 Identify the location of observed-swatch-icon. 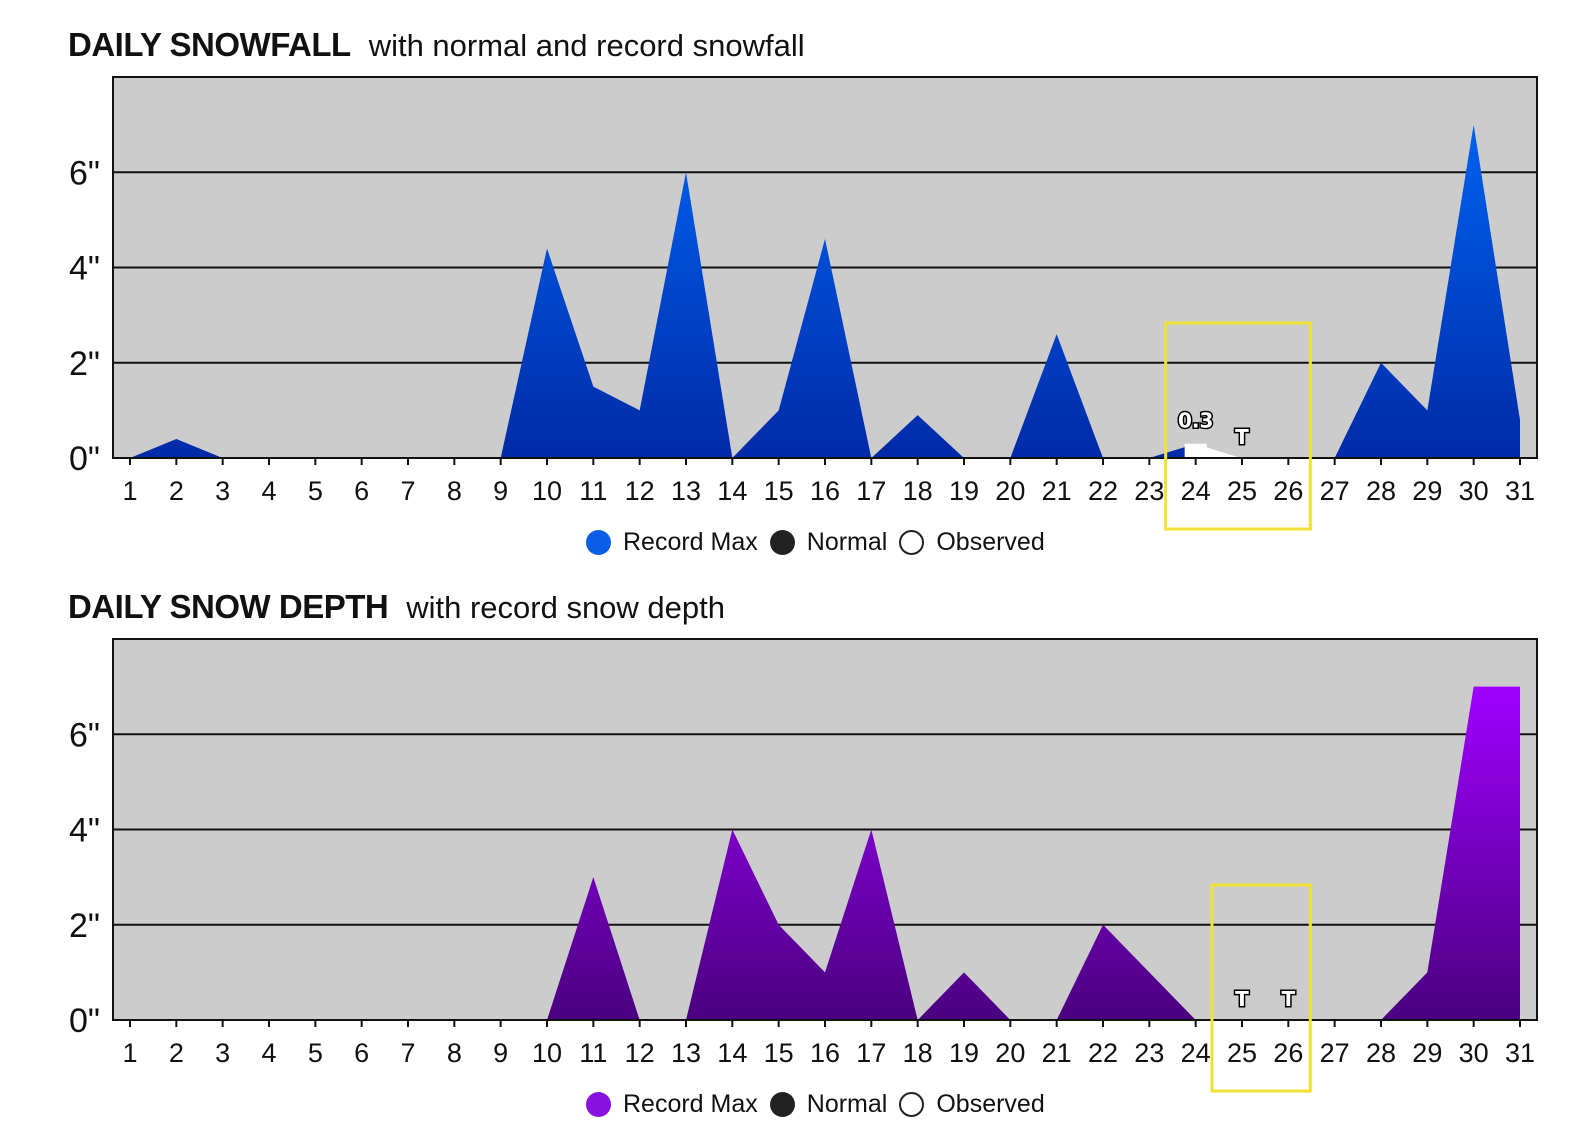
(912, 1104).